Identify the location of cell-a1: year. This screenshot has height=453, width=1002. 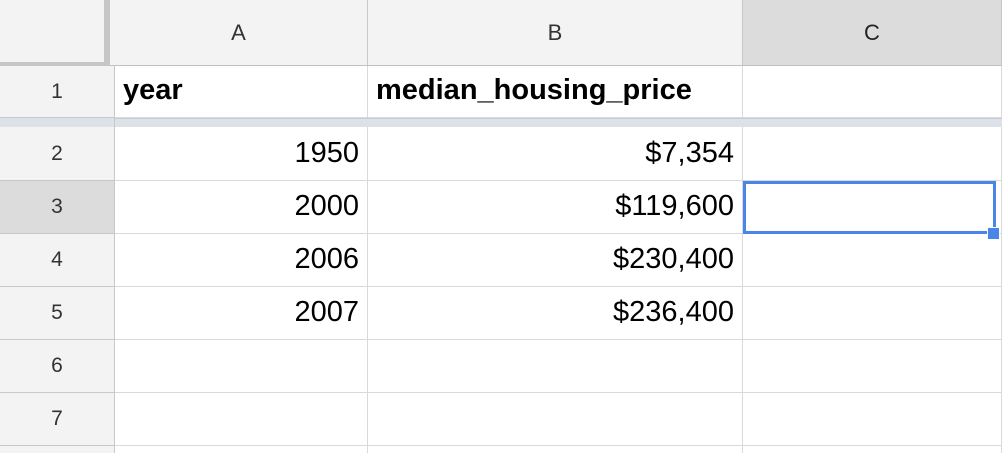
(241, 92).